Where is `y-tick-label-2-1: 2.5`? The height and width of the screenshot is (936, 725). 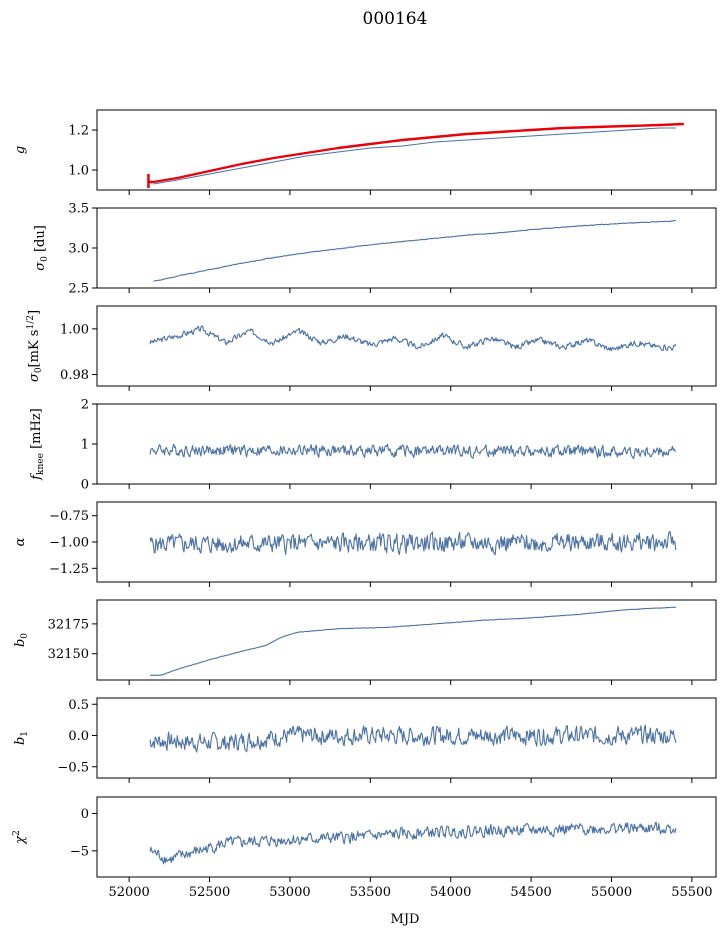 y-tick-label-2-1: 2.5 is located at coordinates (78, 289).